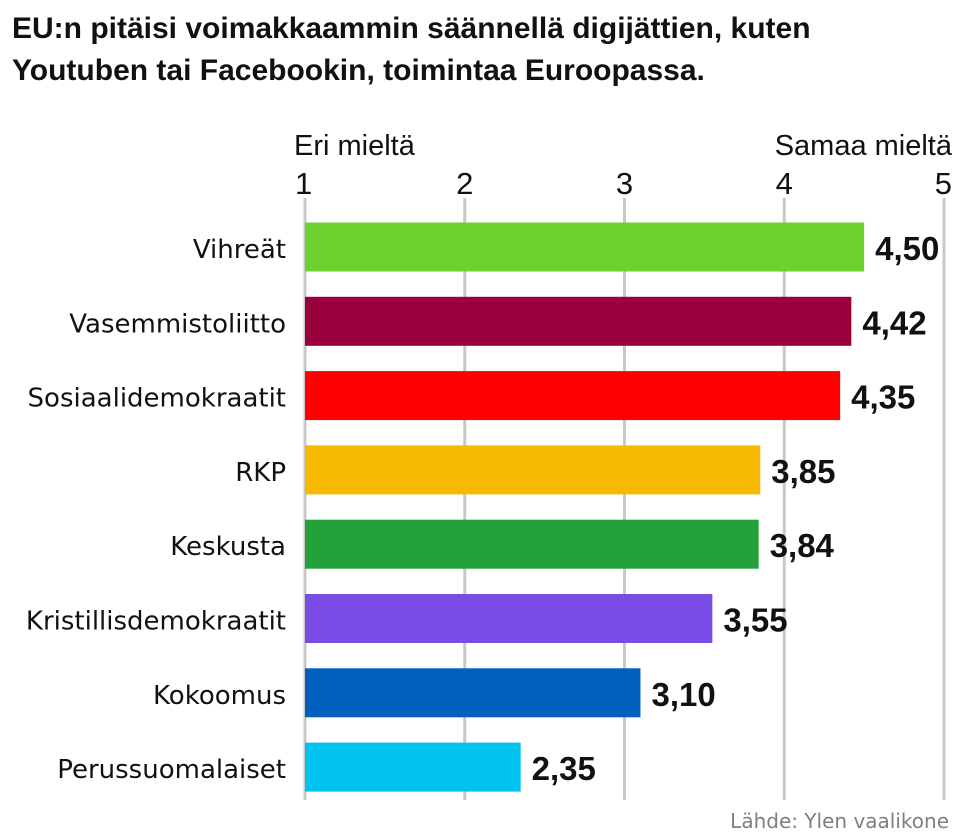  What do you see at coordinates (907, 248) in the screenshot?
I see `value-label: 4,50` at bounding box center [907, 248].